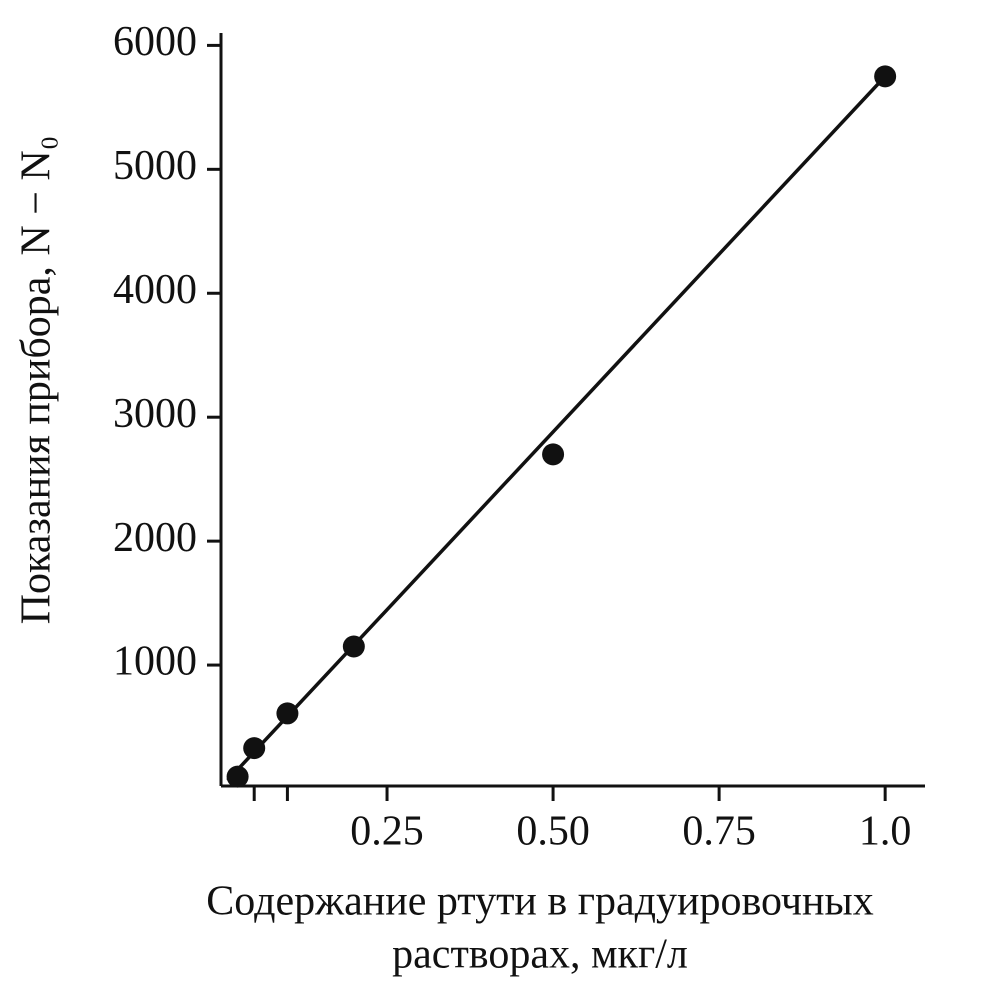 The height and width of the screenshot is (996, 982). I want to click on x-tick-label: 0.25, so click(387, 832).